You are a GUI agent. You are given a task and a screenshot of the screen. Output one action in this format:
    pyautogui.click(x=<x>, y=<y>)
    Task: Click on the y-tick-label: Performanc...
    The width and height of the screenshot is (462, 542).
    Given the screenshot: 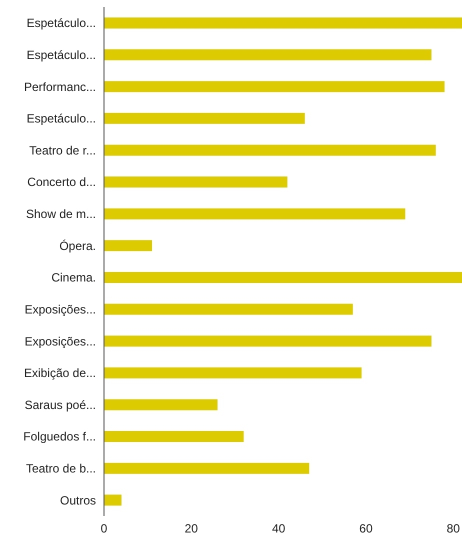 What is the action you would take?
    pyautogui.click(x=60, y=87)
    